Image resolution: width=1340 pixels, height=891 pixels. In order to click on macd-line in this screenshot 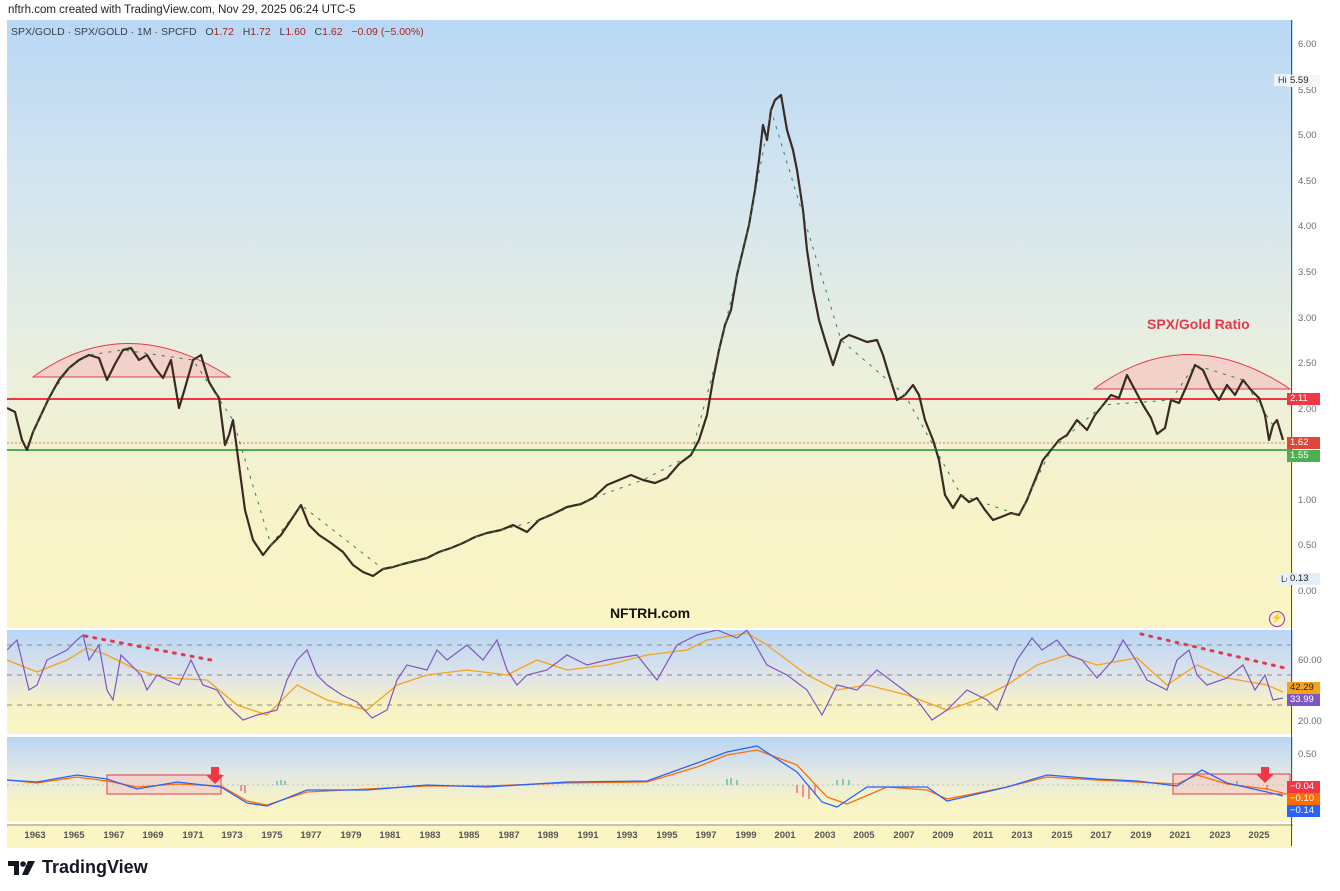, I will do `click(645, 776)`.